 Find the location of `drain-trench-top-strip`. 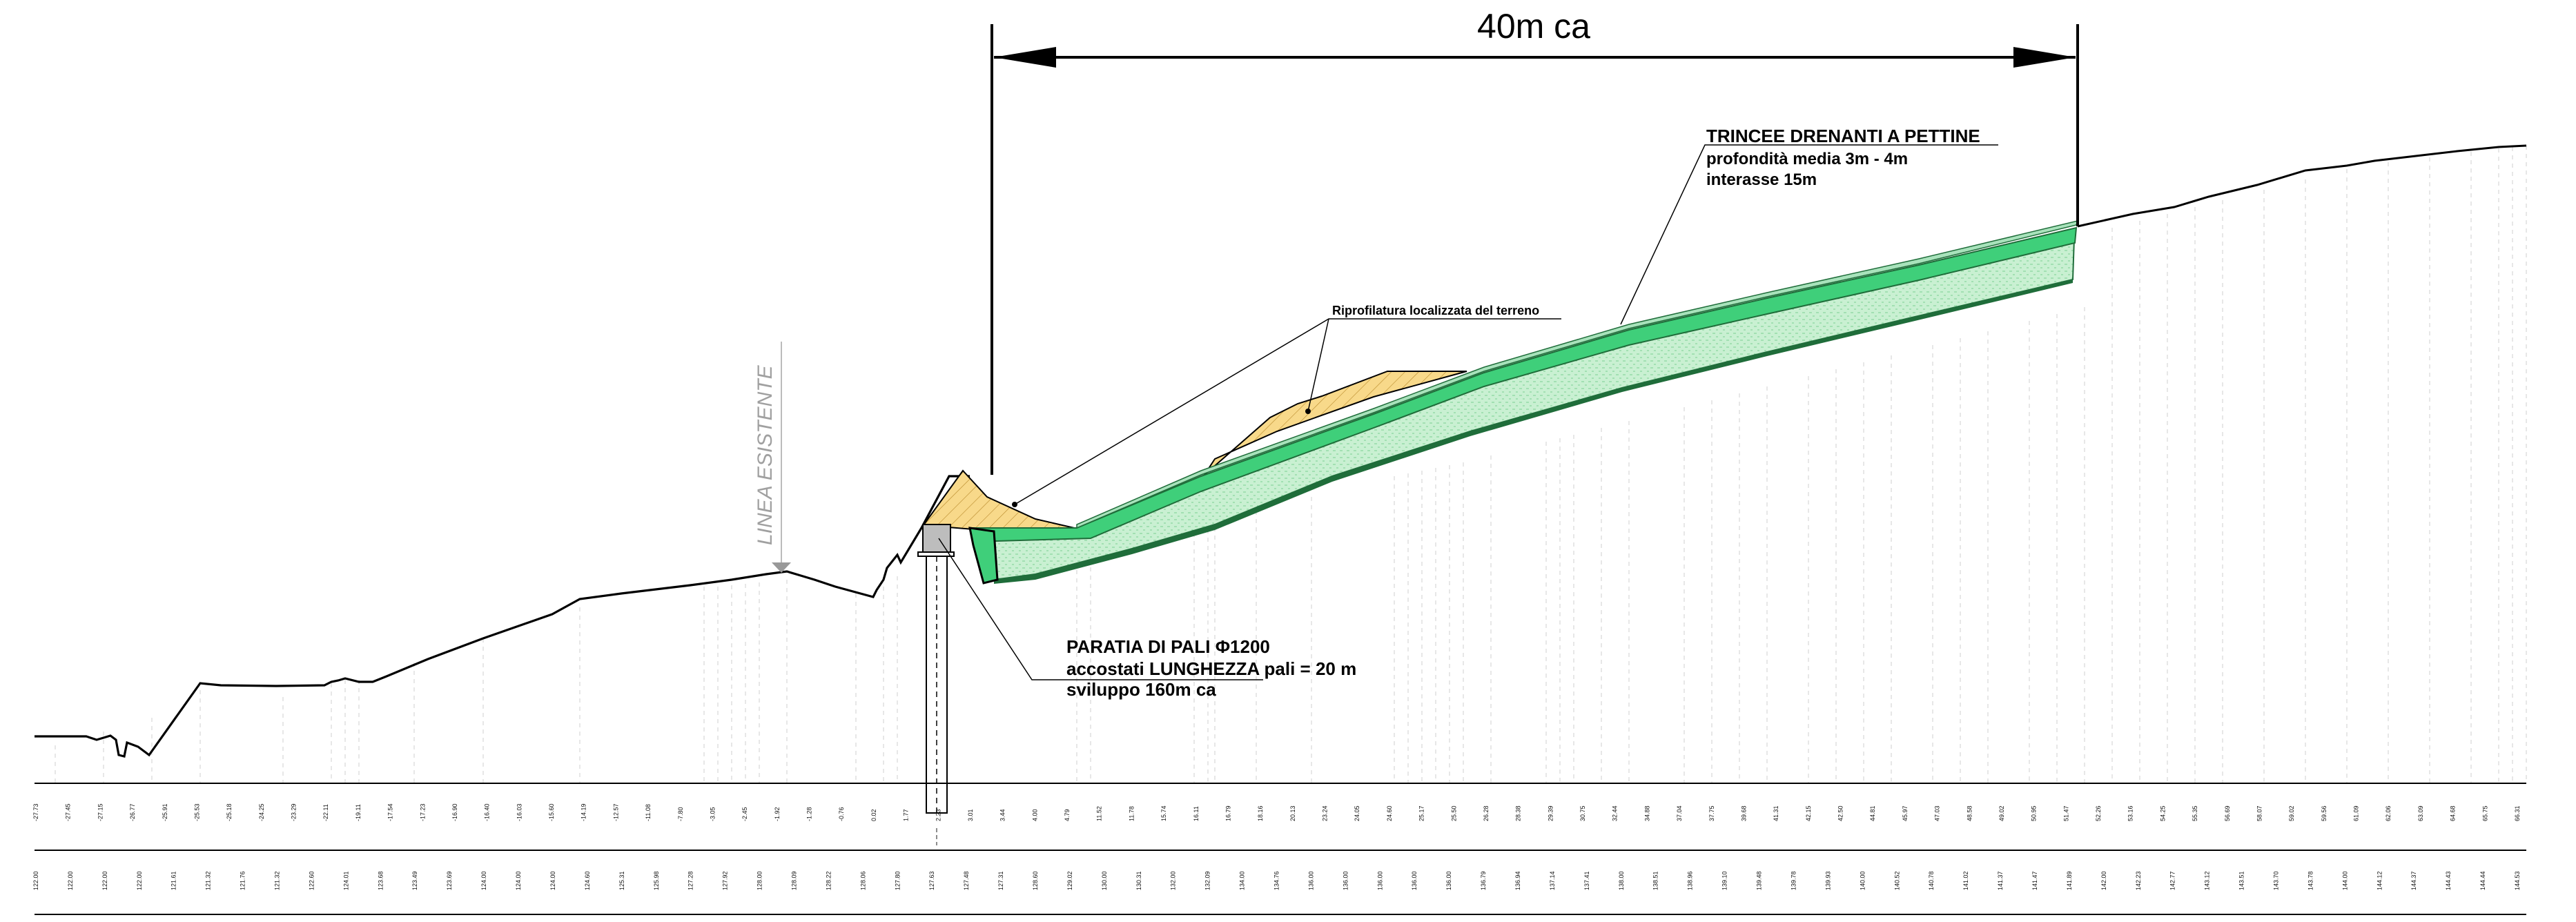

drain-trench-top-strip is located at coordinates (1523, 384).